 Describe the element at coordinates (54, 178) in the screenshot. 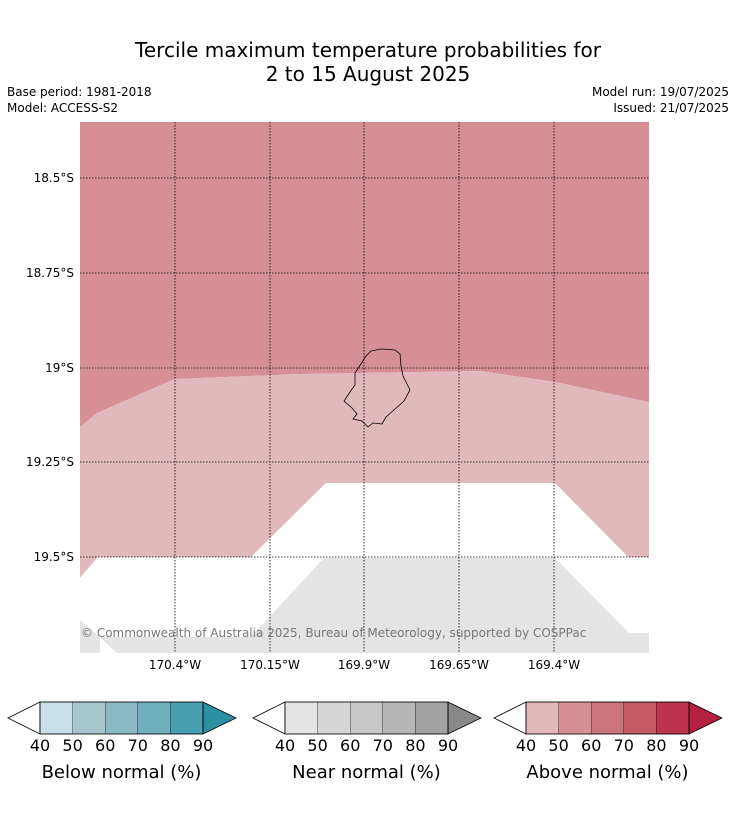

I see `lat-label: 18.5°S` at that location.